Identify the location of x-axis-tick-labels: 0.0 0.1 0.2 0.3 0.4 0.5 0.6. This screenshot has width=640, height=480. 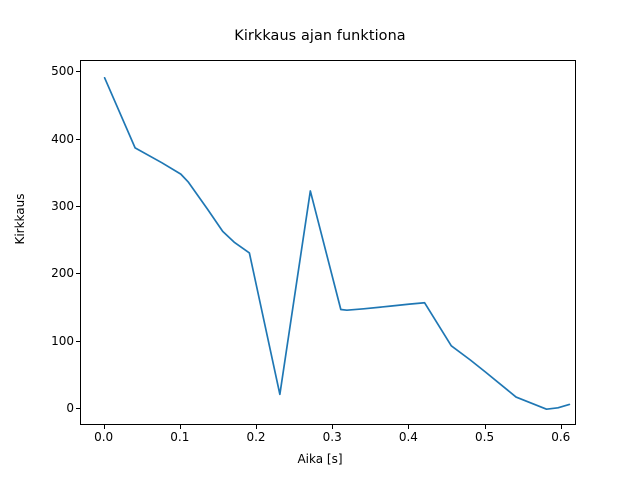
(328, 440).